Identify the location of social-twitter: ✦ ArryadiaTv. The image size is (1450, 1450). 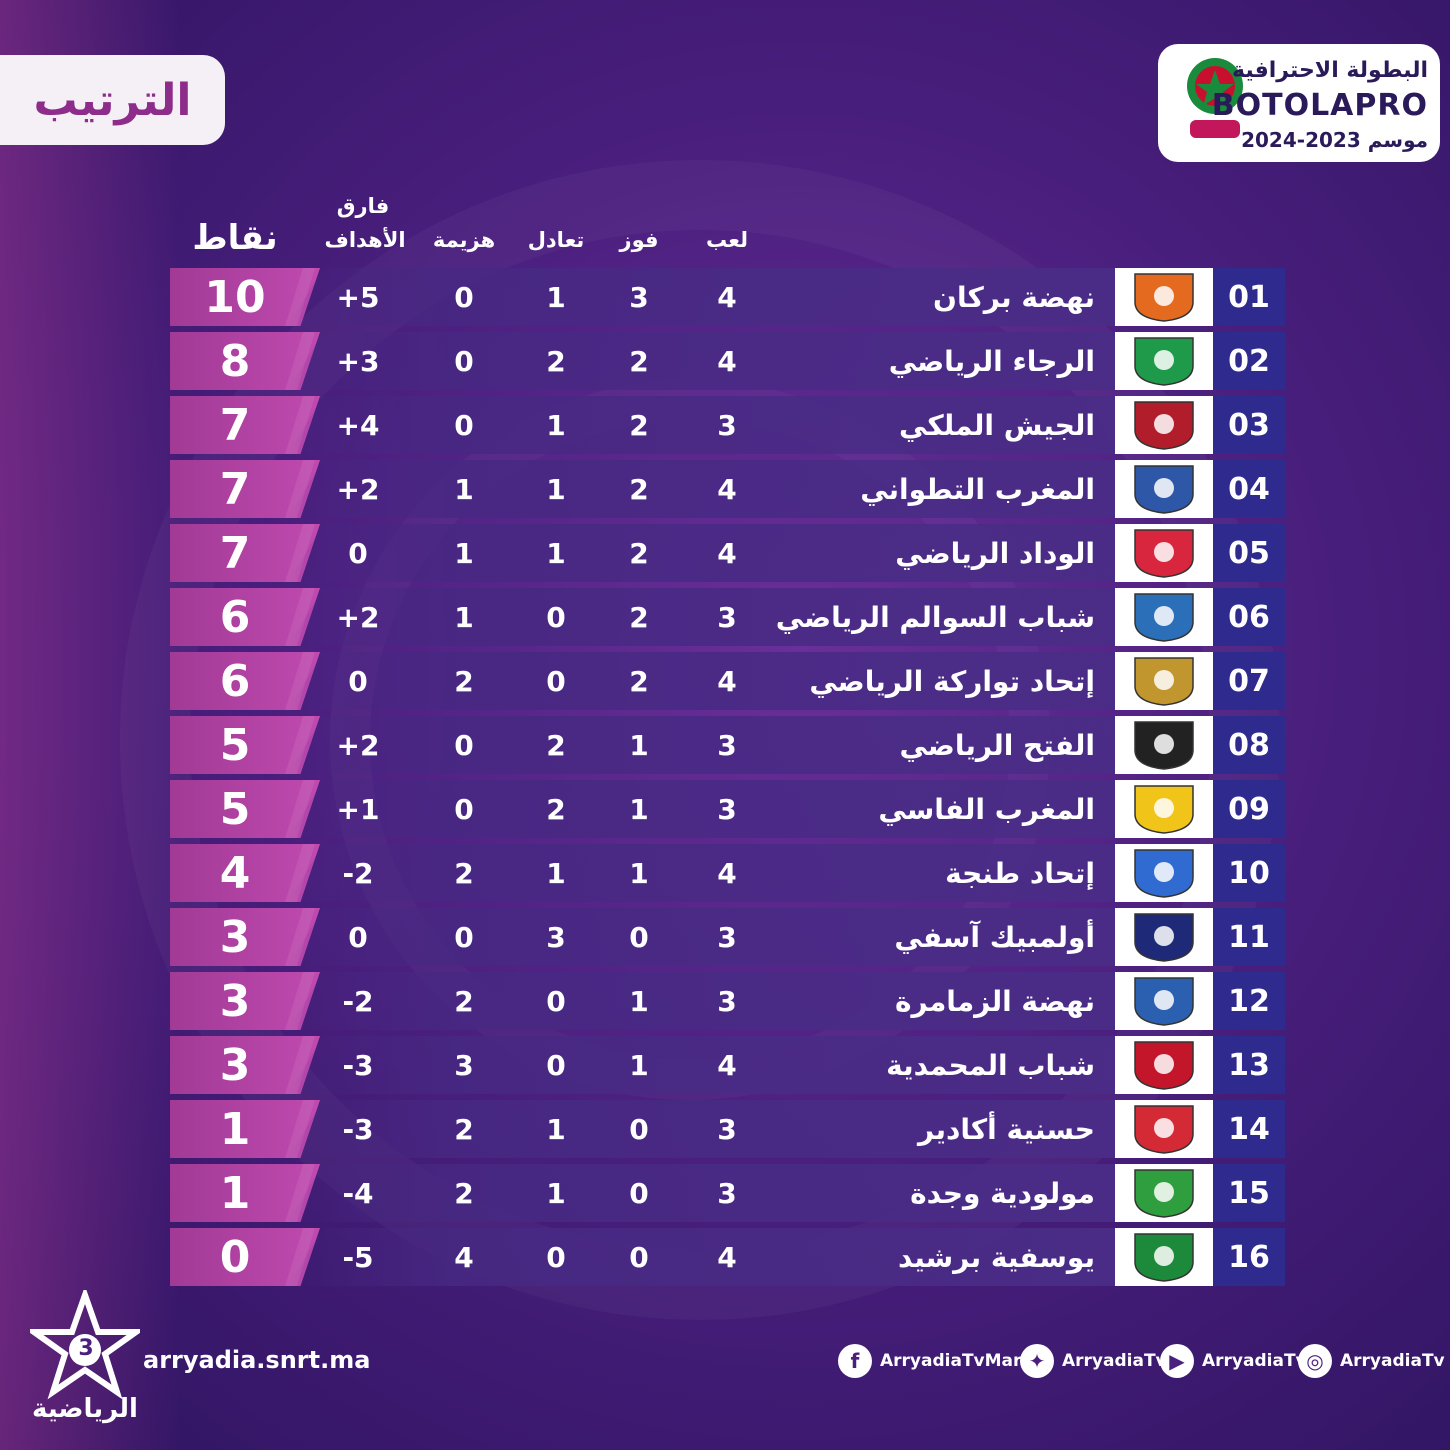
(1093, 1361).